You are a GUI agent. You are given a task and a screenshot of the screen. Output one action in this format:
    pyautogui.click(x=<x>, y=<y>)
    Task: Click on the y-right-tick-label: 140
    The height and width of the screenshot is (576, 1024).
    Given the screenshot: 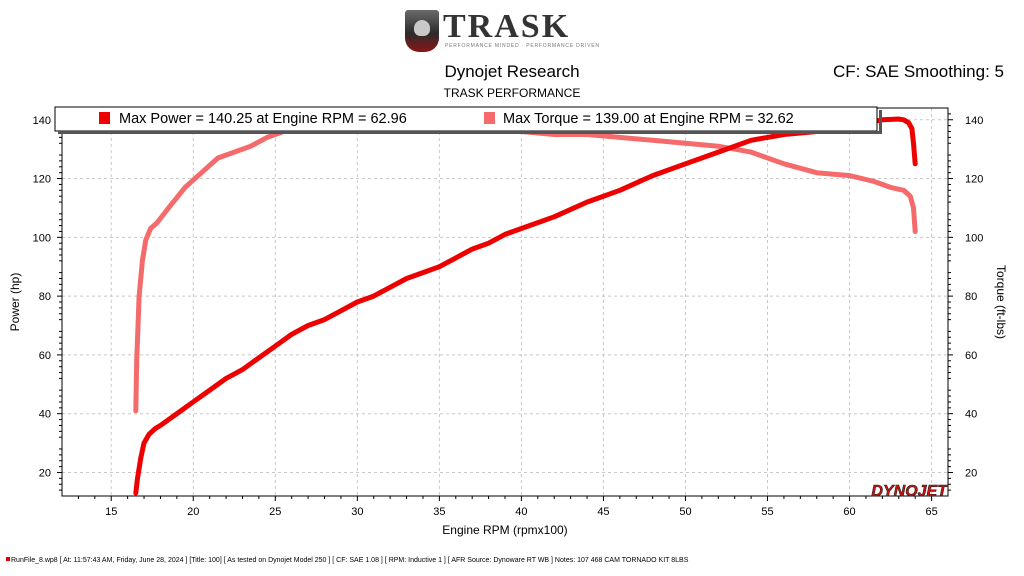 What is the action you would take?
    pyautogui.click(x=974, y=121)
    